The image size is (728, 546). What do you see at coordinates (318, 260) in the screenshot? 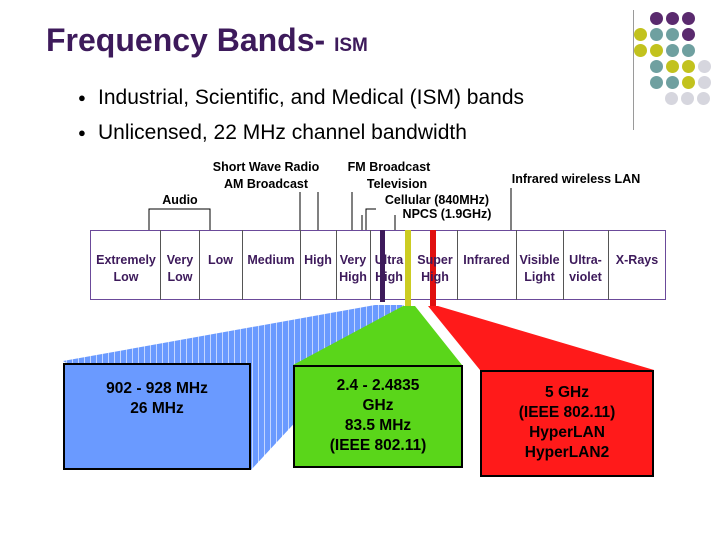
I see `band-label: High` at bounding box center [318, 260].